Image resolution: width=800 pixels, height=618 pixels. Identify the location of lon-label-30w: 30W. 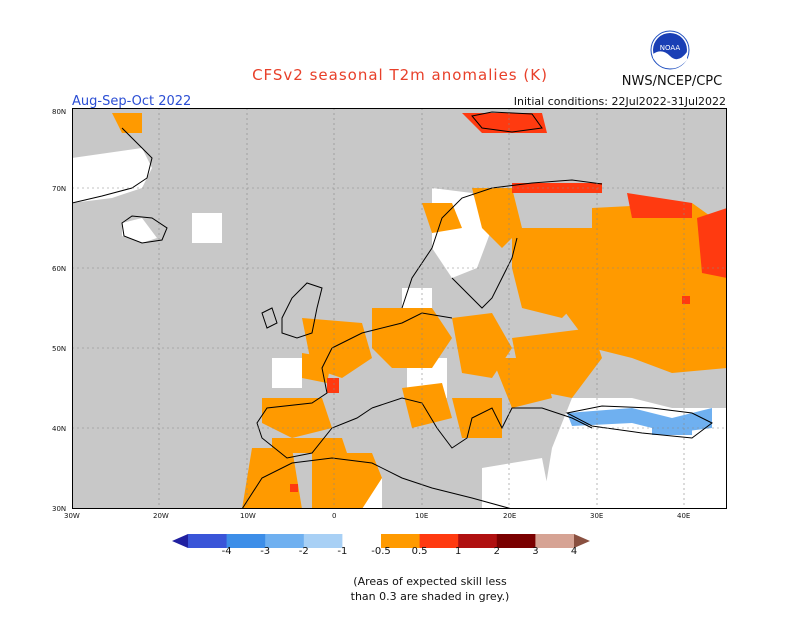
(72, 516).